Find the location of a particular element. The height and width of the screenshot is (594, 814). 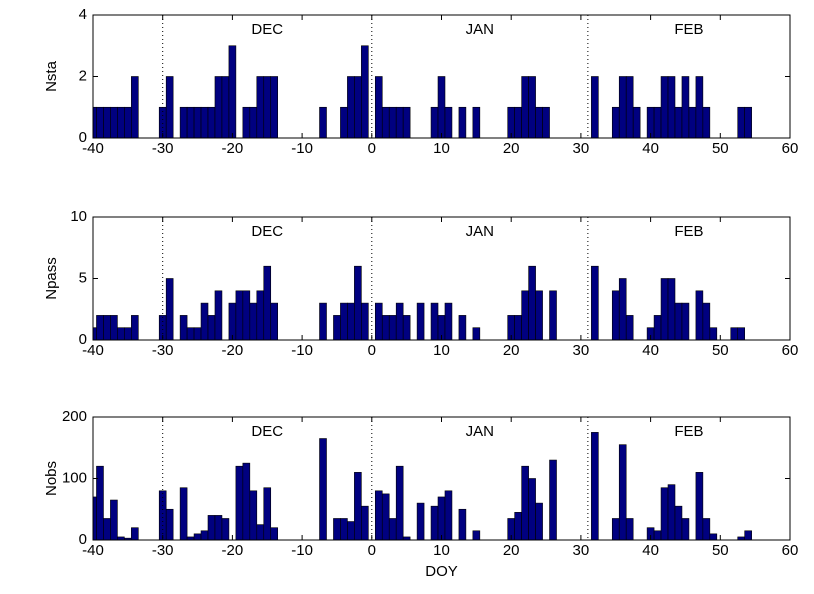

y-tick-label: 2 is located at coordinates (83, 75).